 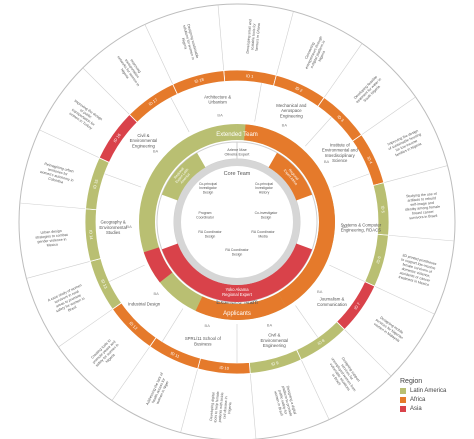 I want to click on core-member: Co-principal Investigator Design, so click(x=208, y=188).